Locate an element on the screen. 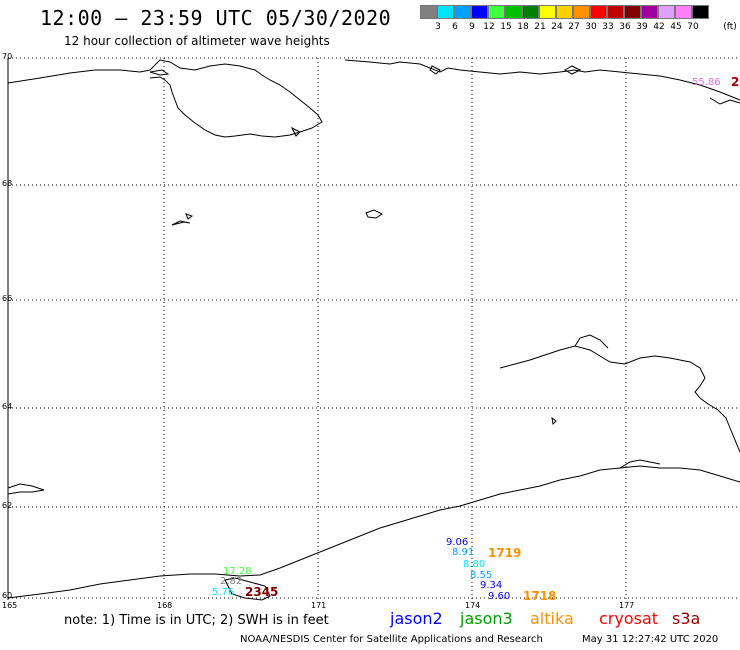 This screenshot has height=650, width=740. satellite-label-cryosat: cryosat is located at coordinates (629, 618).